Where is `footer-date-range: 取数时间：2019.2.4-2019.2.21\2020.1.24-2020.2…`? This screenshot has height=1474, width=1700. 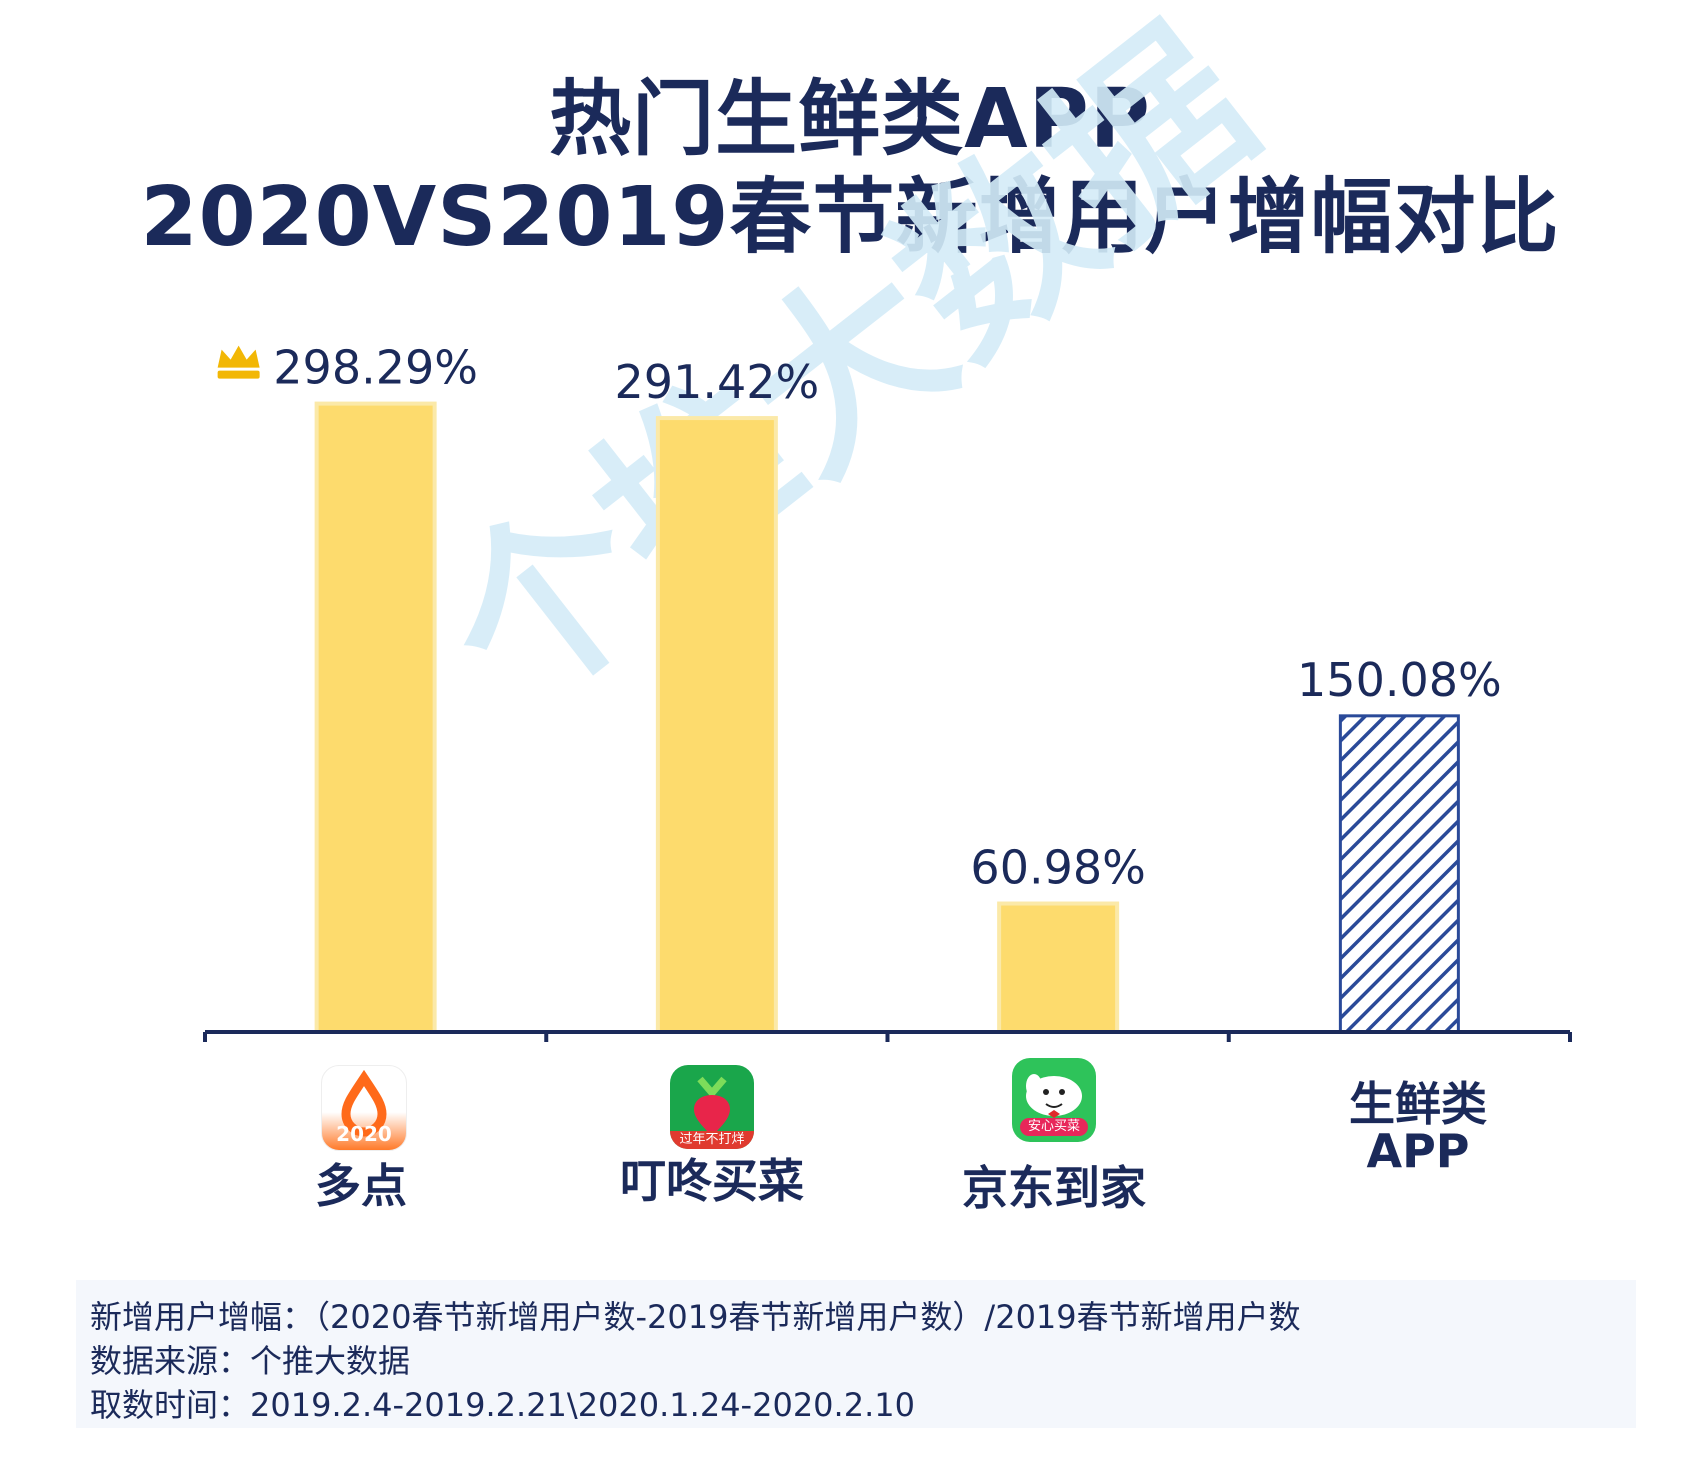
footer-date-range: 取数时间：2019.2.4-2019.2.21\2020.1.24-2020.2… is located at coordinates (502, 1405).